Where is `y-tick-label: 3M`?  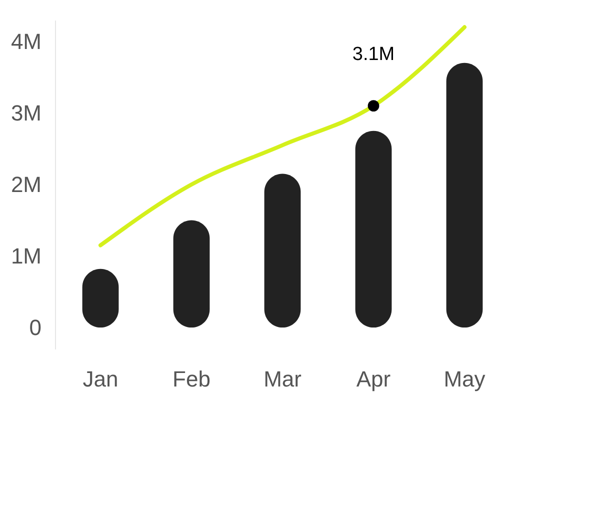
y-tick-label: 3M is located at coordinates (26, 113).